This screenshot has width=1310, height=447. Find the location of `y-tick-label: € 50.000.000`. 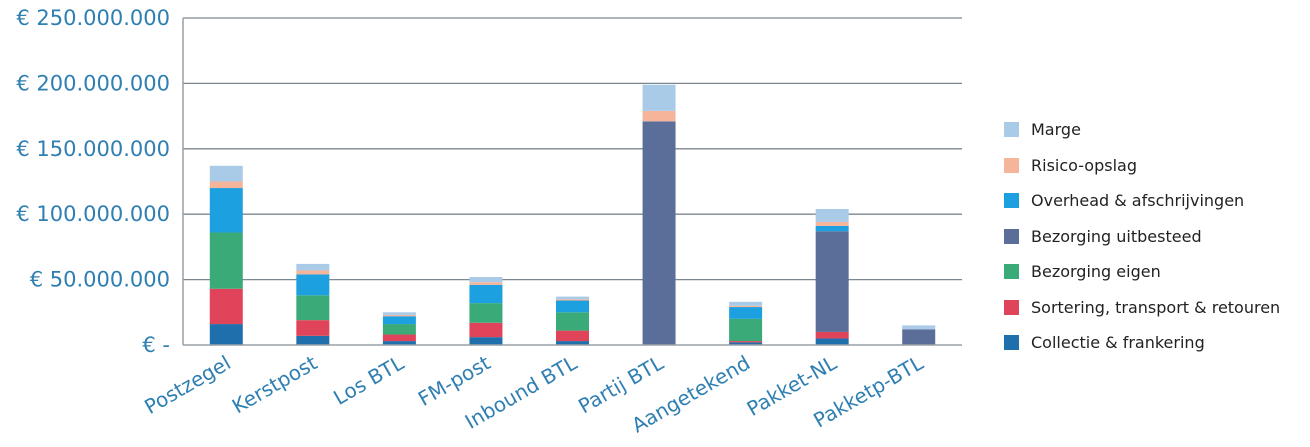

y-tick-label: € 50.000.000 is located at coordinates (100, 280).